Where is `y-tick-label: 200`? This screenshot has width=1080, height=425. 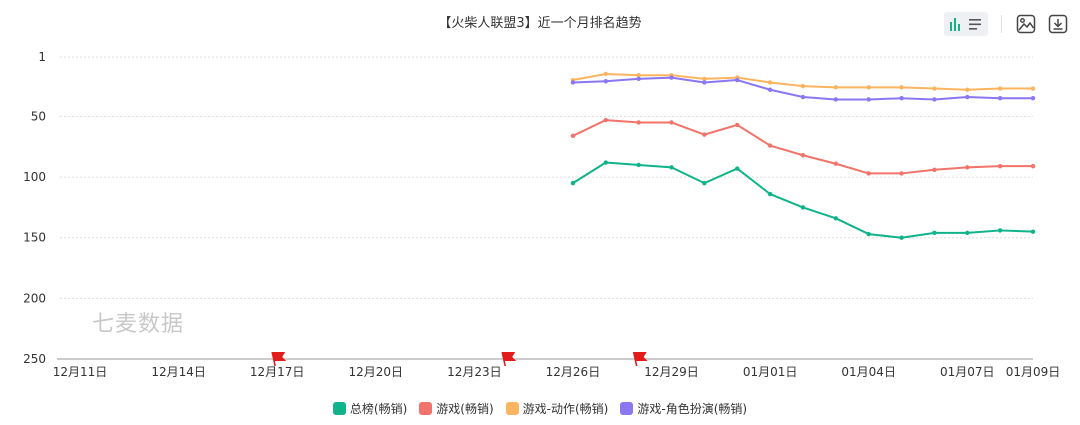 y-tick-label: 200 is located at coordinates (34, 298).